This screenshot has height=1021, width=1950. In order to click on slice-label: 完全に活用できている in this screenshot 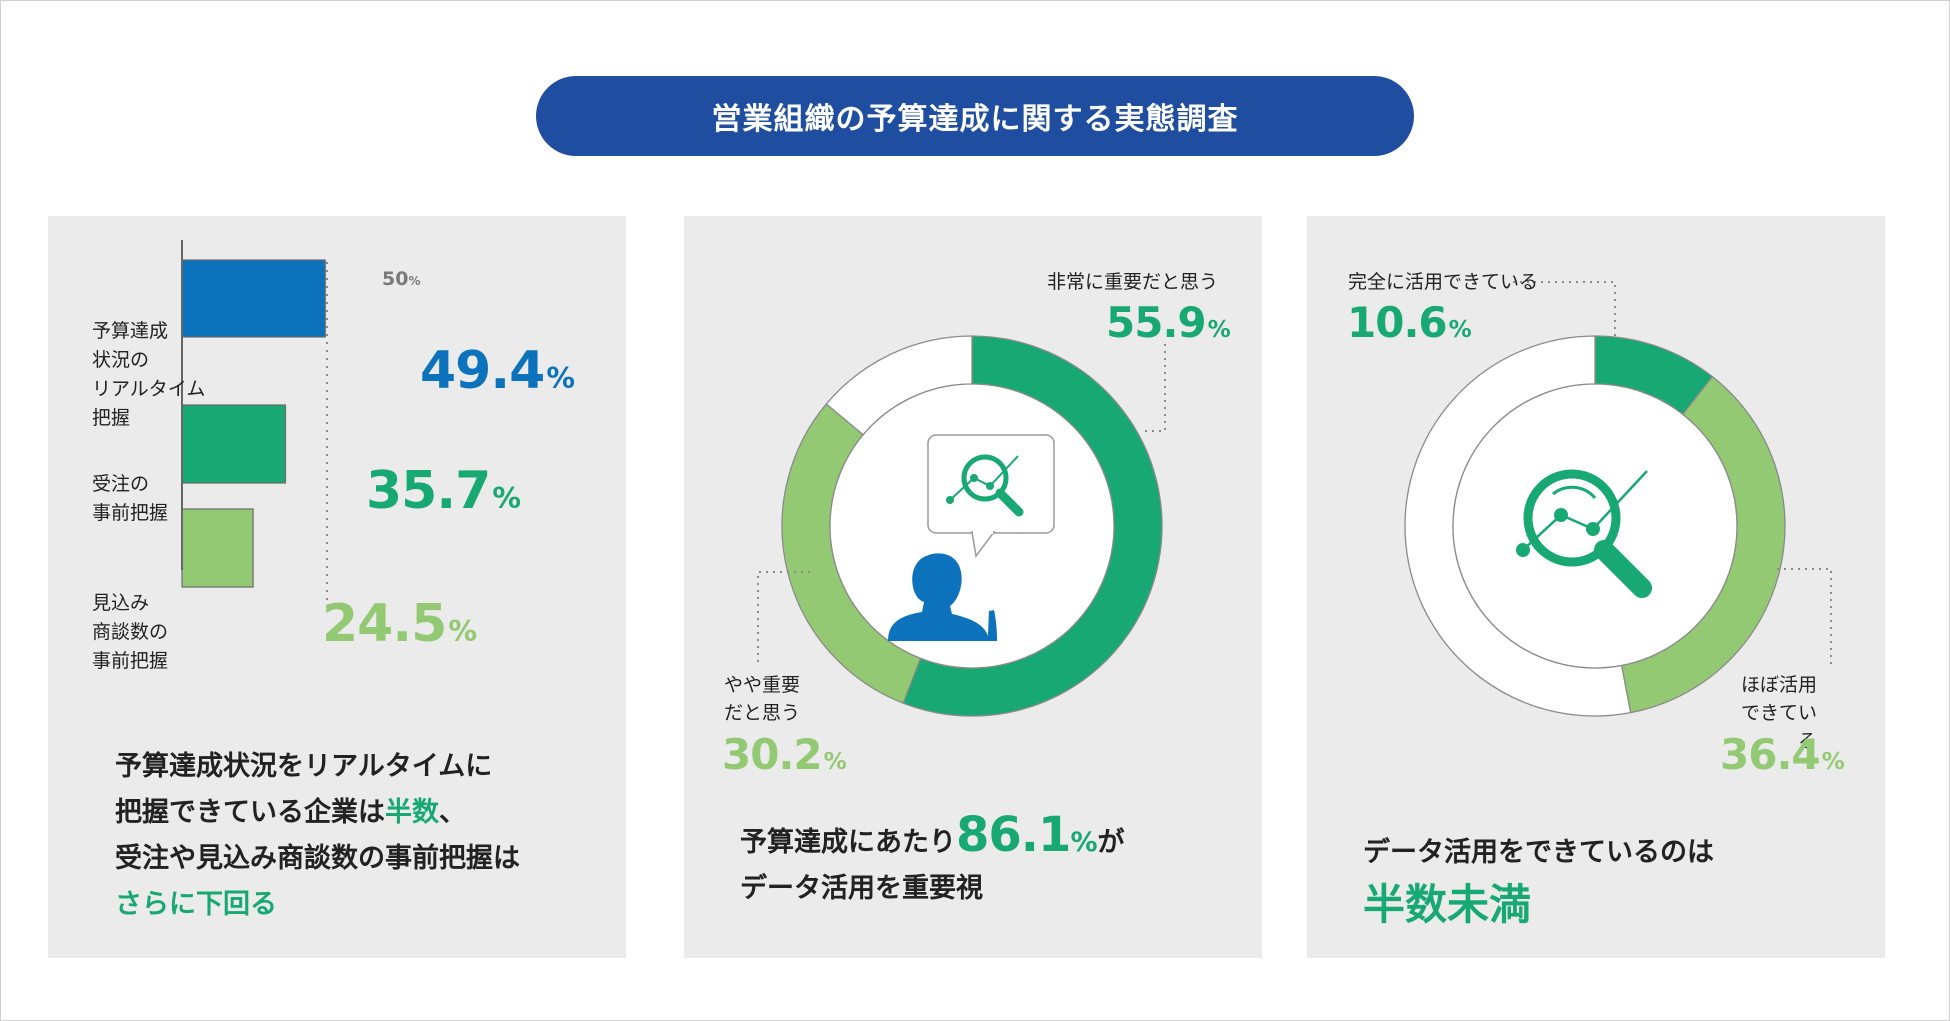, I will do `click(1443, 282)`.